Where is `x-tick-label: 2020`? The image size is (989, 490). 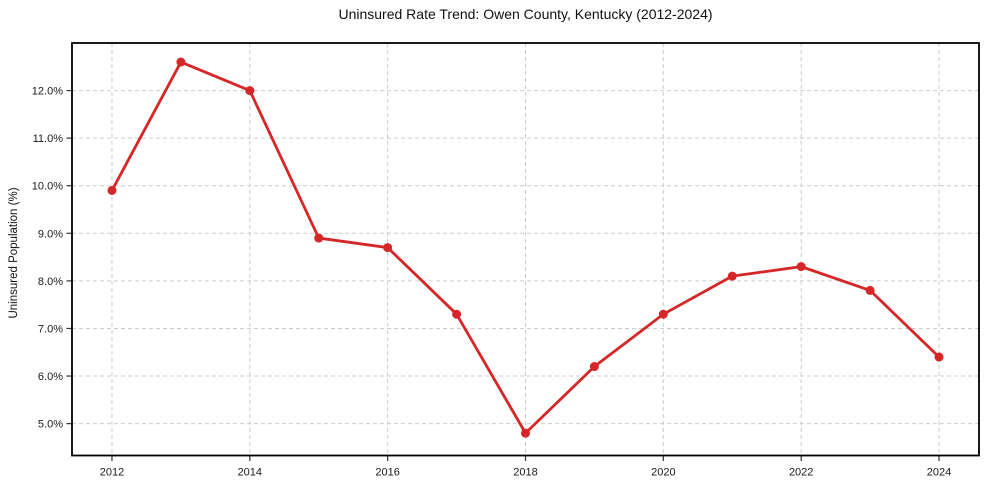 x-tick-label: 2020 is located at coordinates (663, 473).